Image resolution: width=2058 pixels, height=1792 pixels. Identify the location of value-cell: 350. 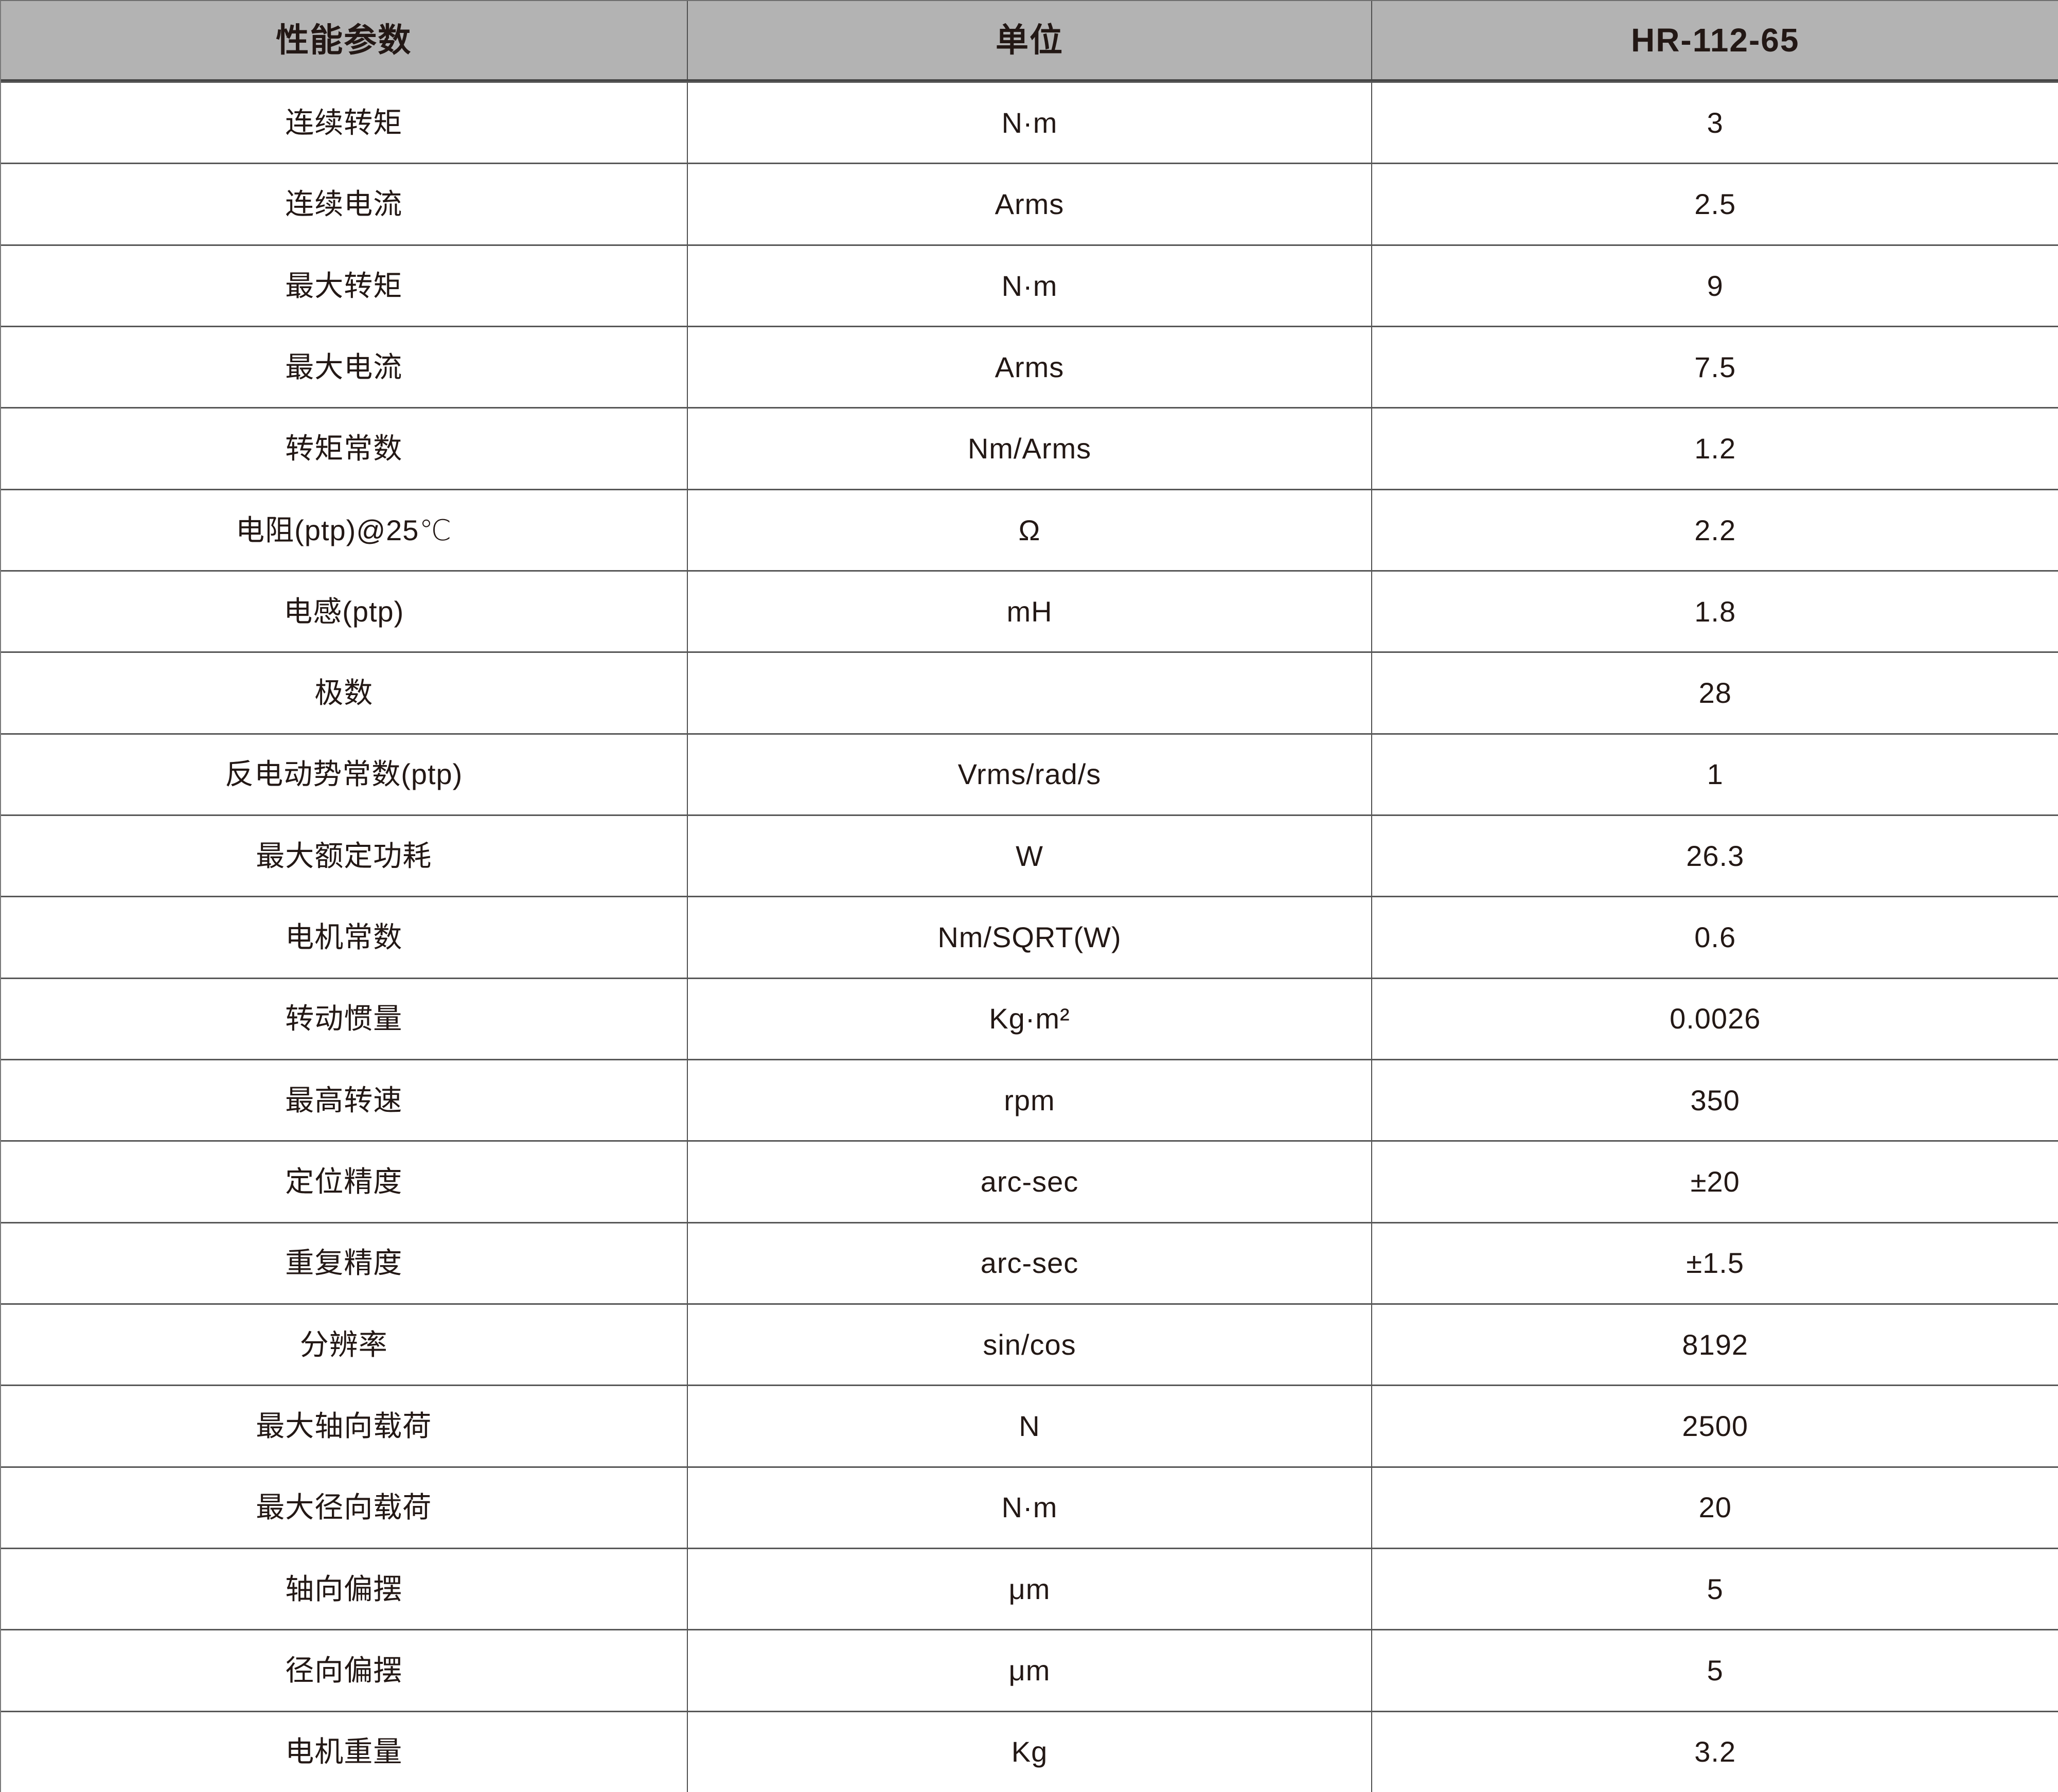
(1715, 1100).